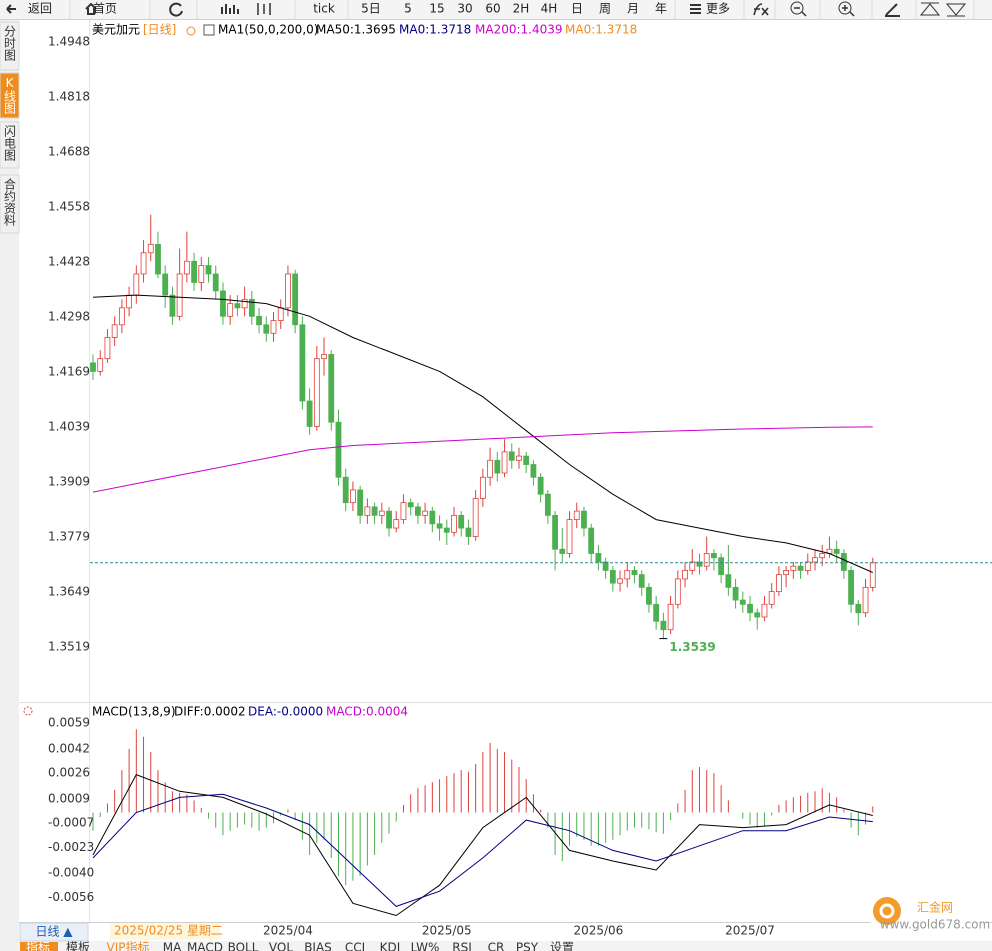 The width and height of the screenshot is (992, 951). I want to click on period-button-bg, so click(54, 932).